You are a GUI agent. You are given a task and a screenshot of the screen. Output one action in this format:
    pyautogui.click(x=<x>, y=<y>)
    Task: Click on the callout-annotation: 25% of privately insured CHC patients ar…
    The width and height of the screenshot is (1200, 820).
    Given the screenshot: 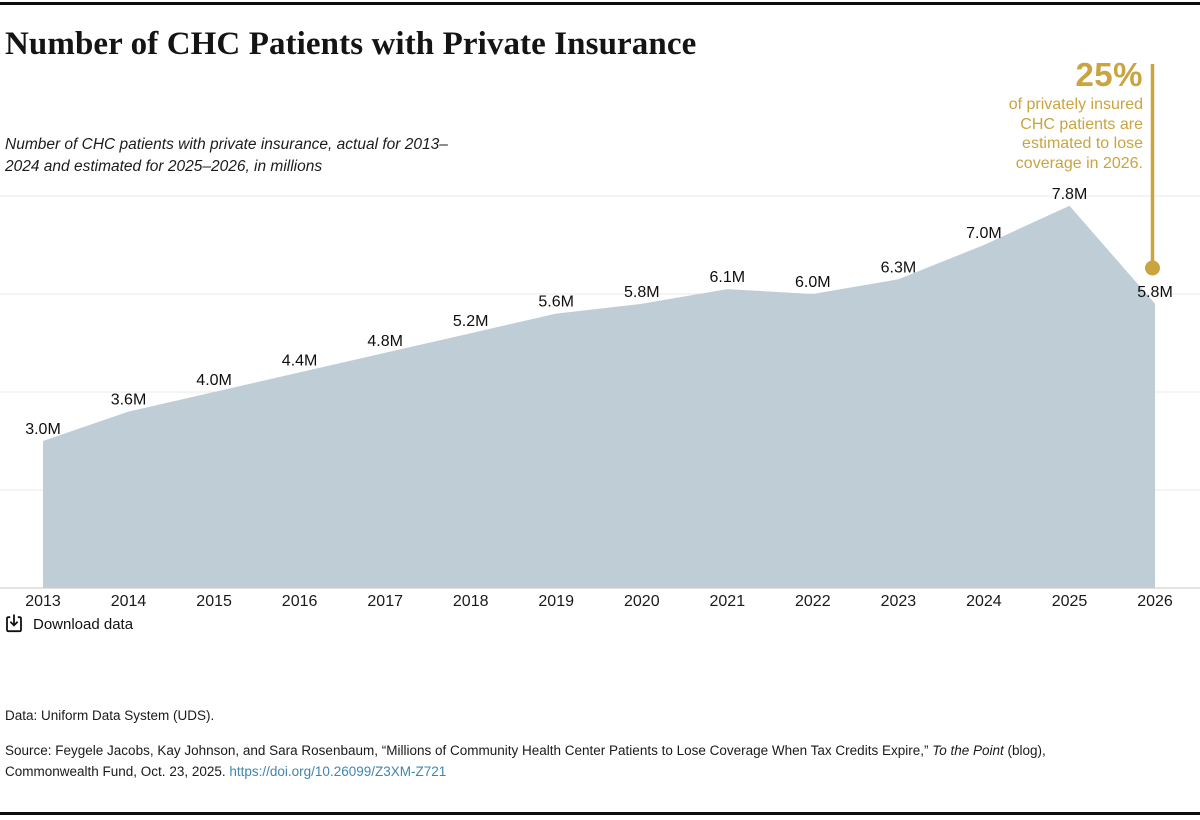 What is the action you would take?
    pyautogui.click(x=1038, y=115)
    